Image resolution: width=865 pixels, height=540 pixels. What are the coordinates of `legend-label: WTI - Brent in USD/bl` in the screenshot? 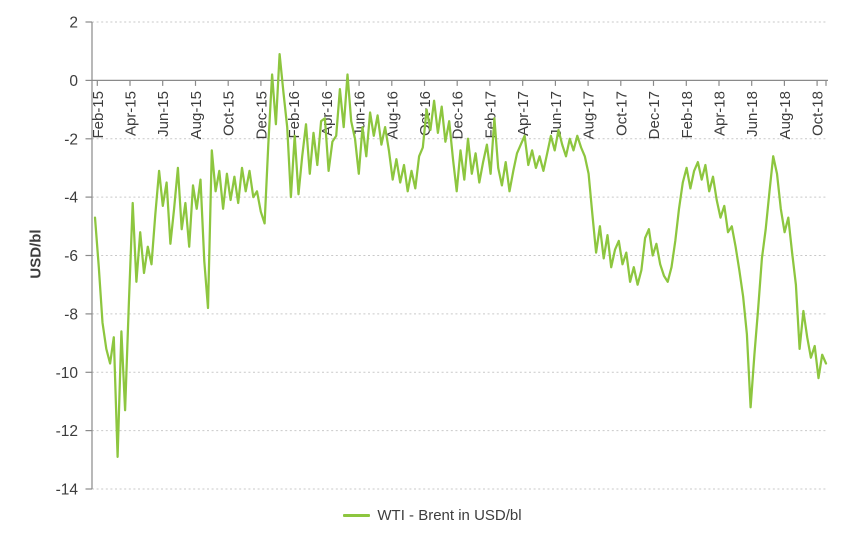 It's located at (449, 515).